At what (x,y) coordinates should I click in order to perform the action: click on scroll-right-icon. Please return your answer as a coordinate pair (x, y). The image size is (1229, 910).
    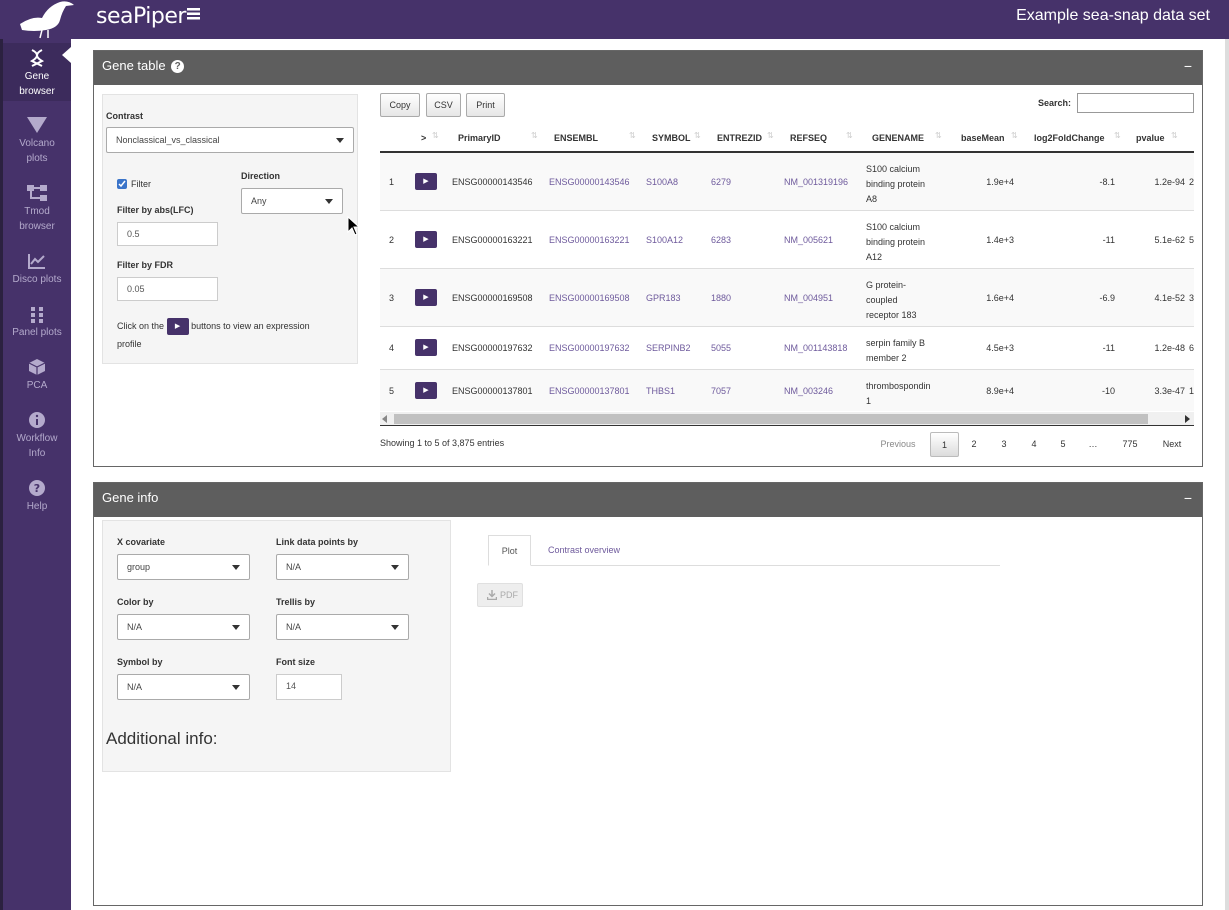
    Looking at the image, I should click on (1187, 419).